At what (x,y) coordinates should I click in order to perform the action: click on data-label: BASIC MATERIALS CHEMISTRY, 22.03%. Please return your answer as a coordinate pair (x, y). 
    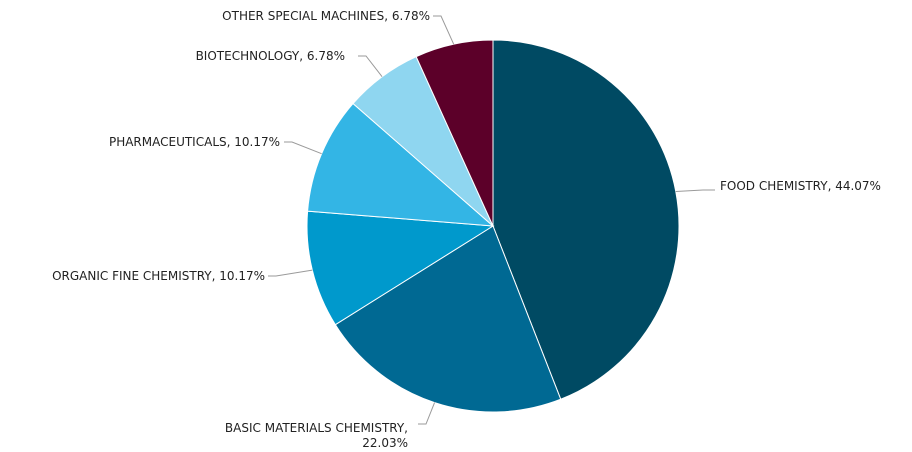
    Looking at the image, I should click on (316, 435).